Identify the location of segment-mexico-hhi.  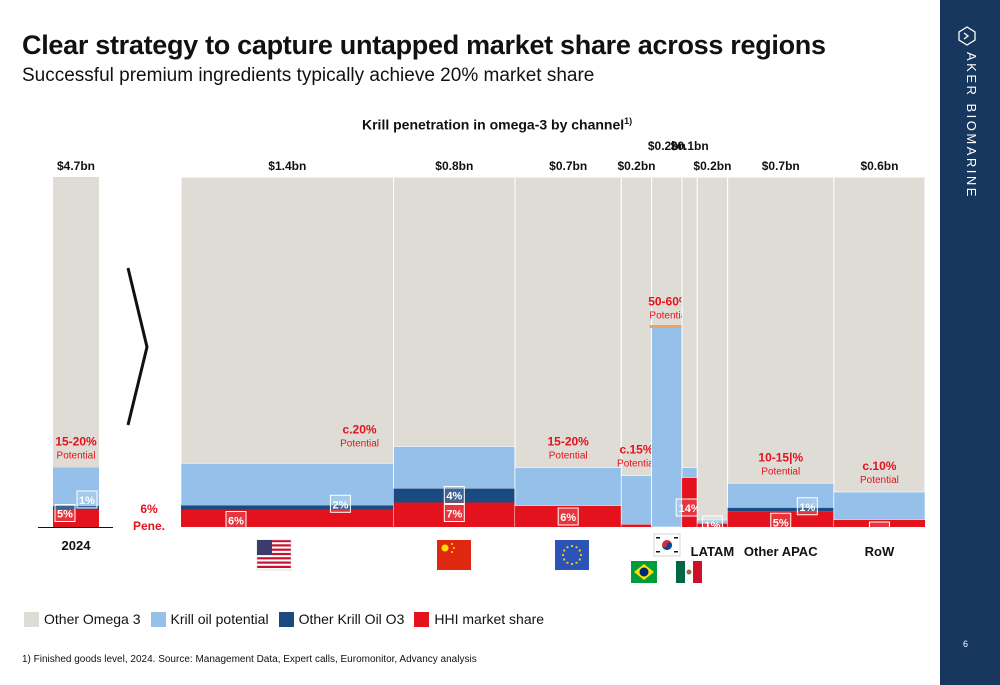
(690, 502).